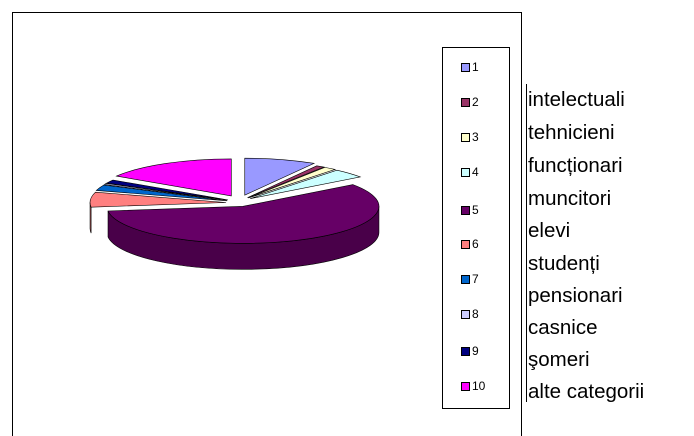 This screenshot has width=694, height=436. I want to click on category-label-10: alte categorii, so click(586, 391).